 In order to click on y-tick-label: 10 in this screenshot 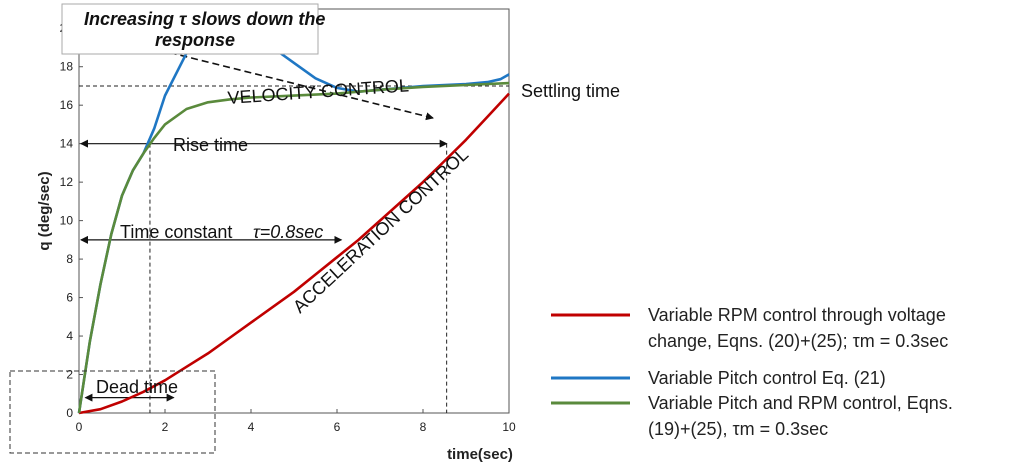, I will do `click(67, 221)`.